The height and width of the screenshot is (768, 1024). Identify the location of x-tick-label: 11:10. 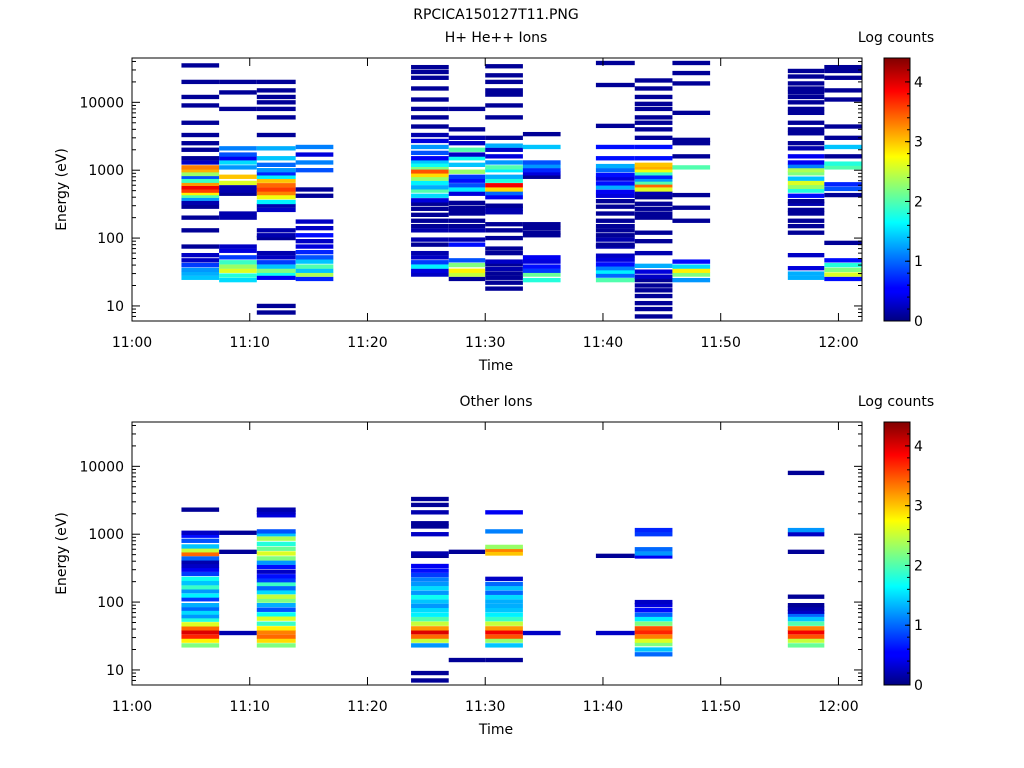
(250, 343).